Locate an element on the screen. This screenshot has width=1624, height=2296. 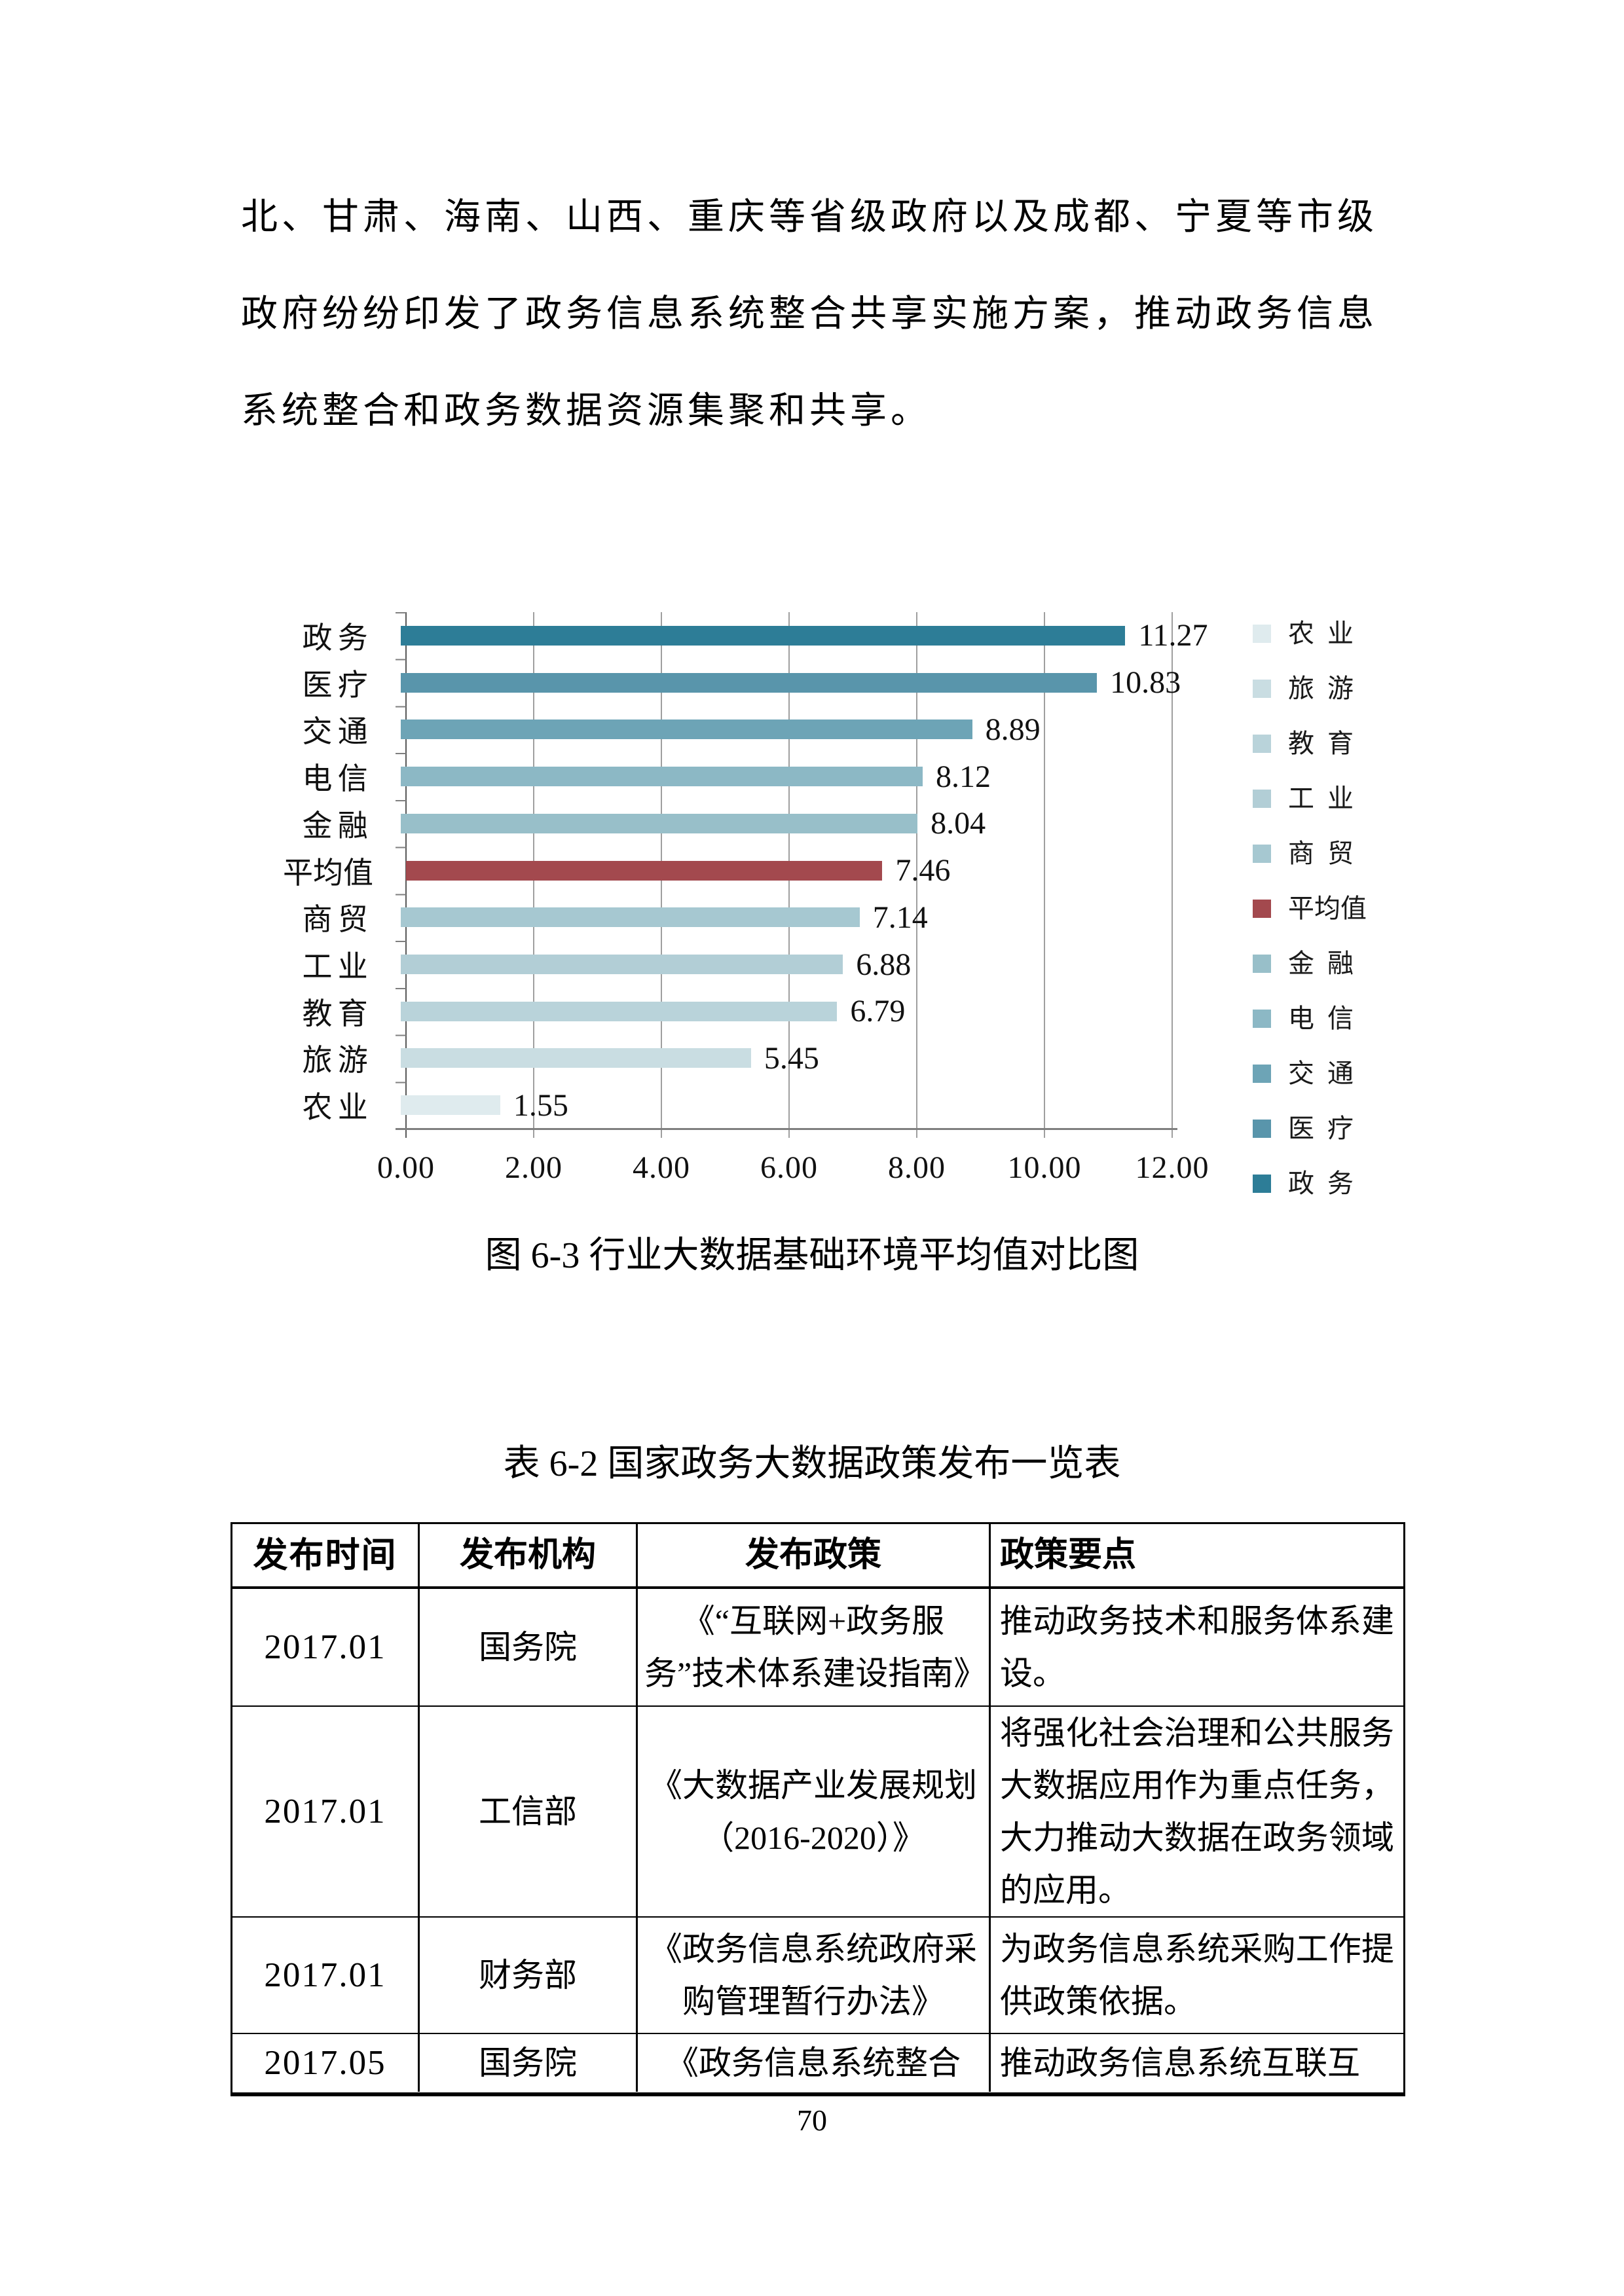
chart-bar-row: 旅游 5.45 is located at coordinates (699, 1058).